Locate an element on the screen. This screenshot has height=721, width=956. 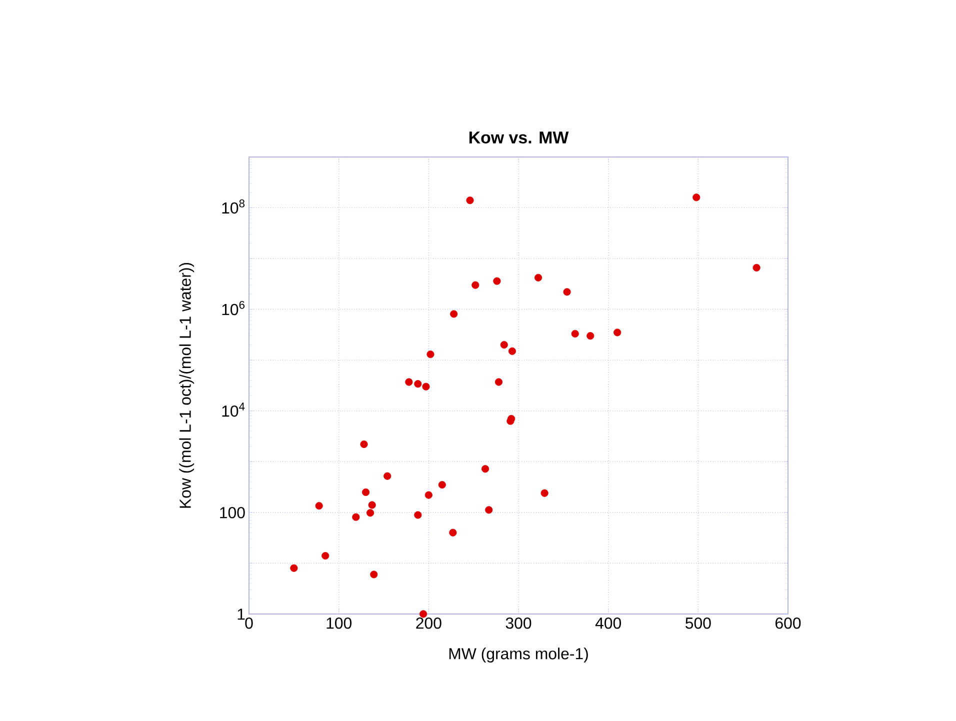
y-tick-label: 10$^{4}$ is located at coordinates (233, 409).